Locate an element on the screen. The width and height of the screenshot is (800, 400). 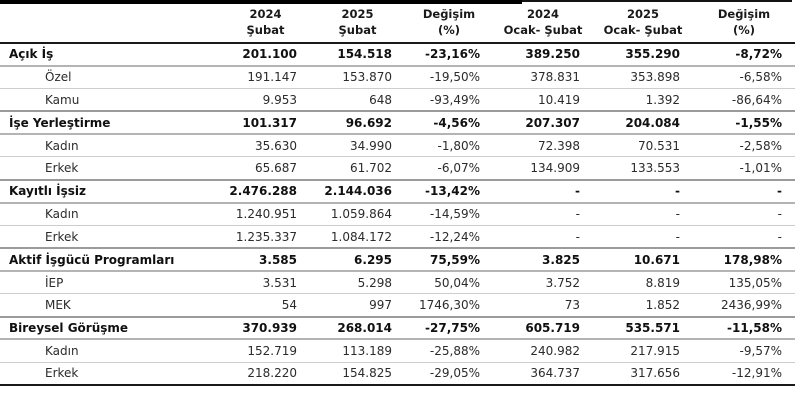
cell-value: 178,98% is located at coordinates (744, 259).